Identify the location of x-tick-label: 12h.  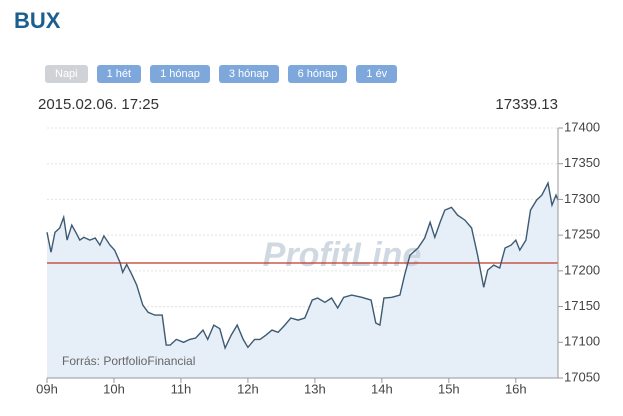
(248, 388).